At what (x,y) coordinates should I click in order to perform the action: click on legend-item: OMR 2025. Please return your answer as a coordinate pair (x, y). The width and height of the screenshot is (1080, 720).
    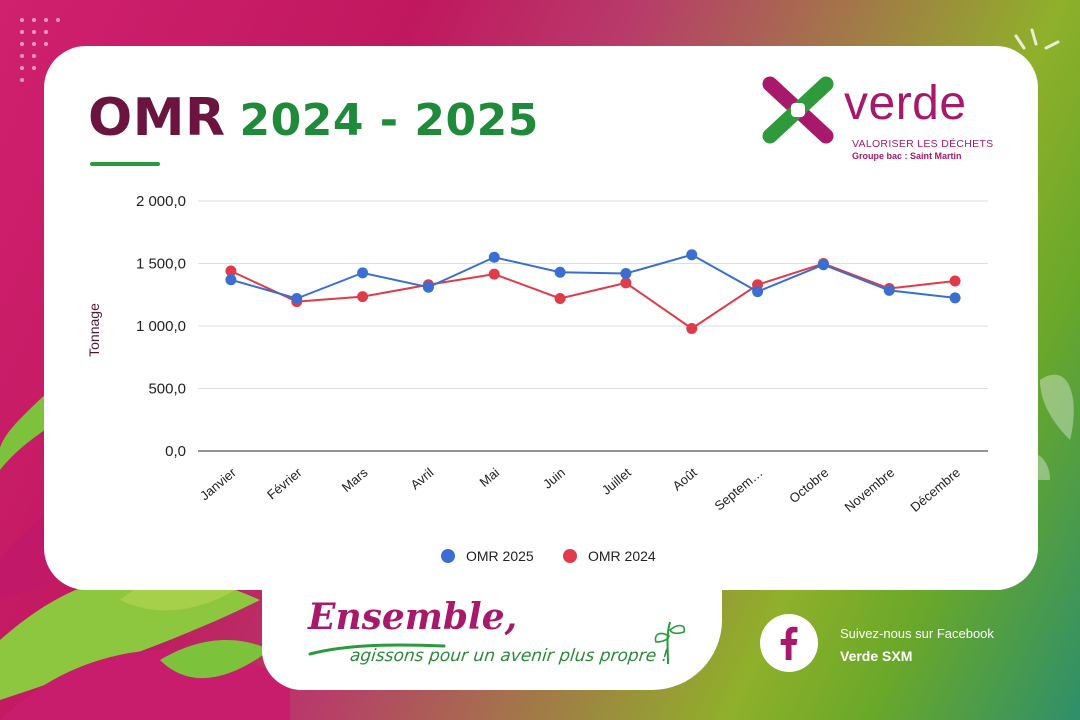
    Looking at the image, I should click on (487, 556).